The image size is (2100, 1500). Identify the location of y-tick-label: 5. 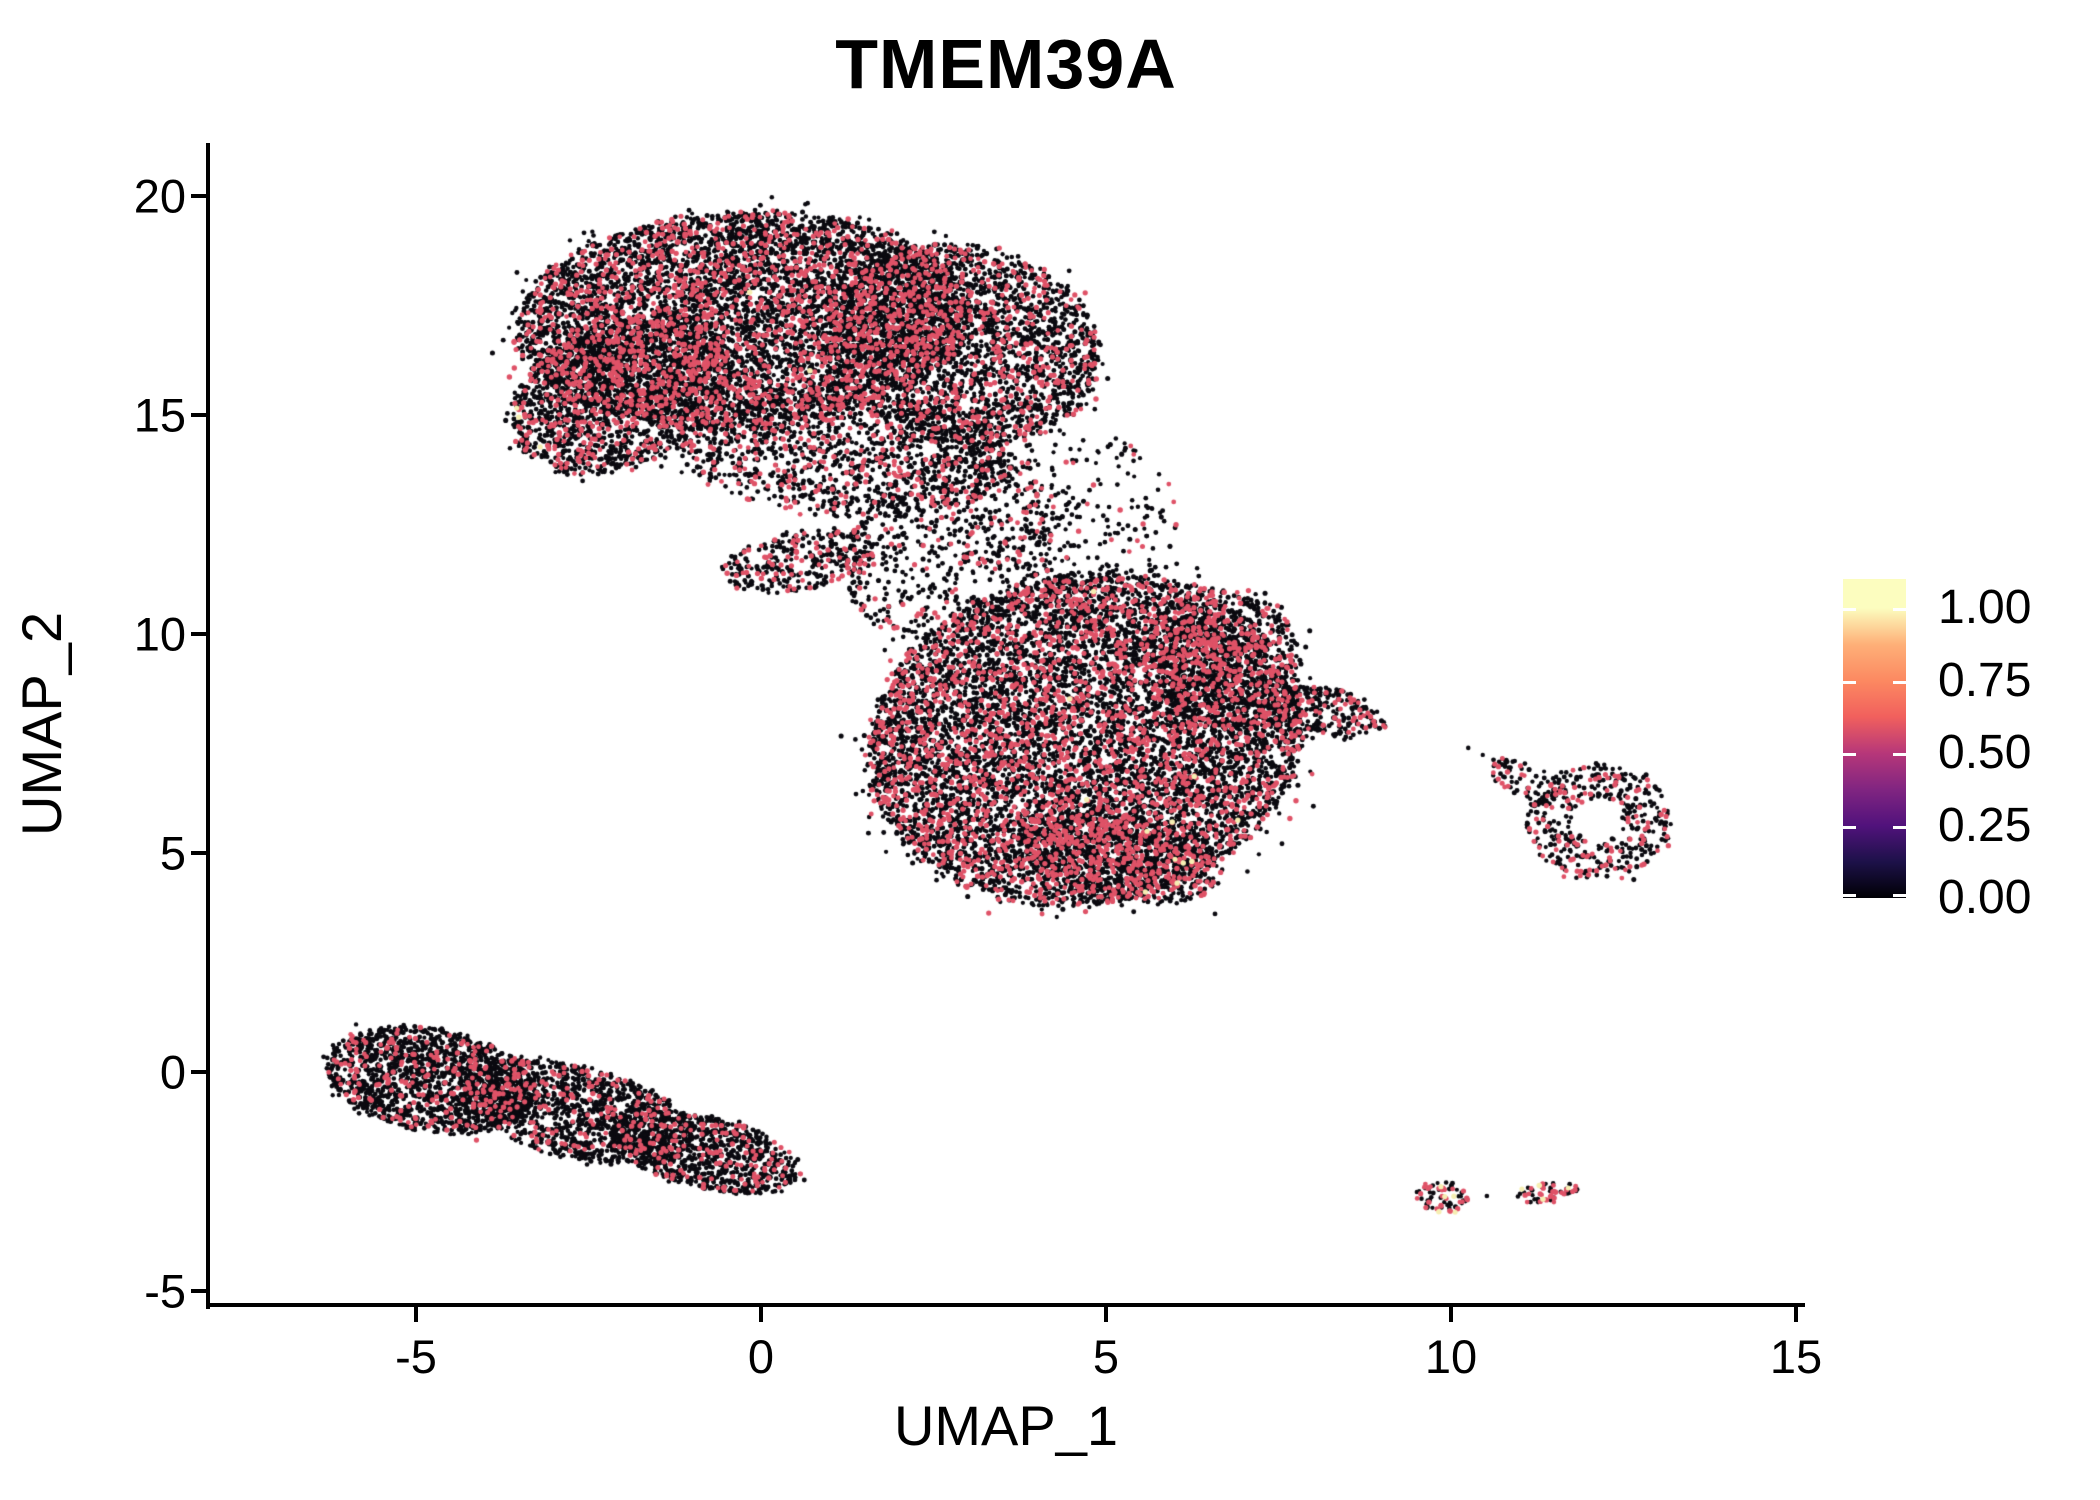
(172, 853).